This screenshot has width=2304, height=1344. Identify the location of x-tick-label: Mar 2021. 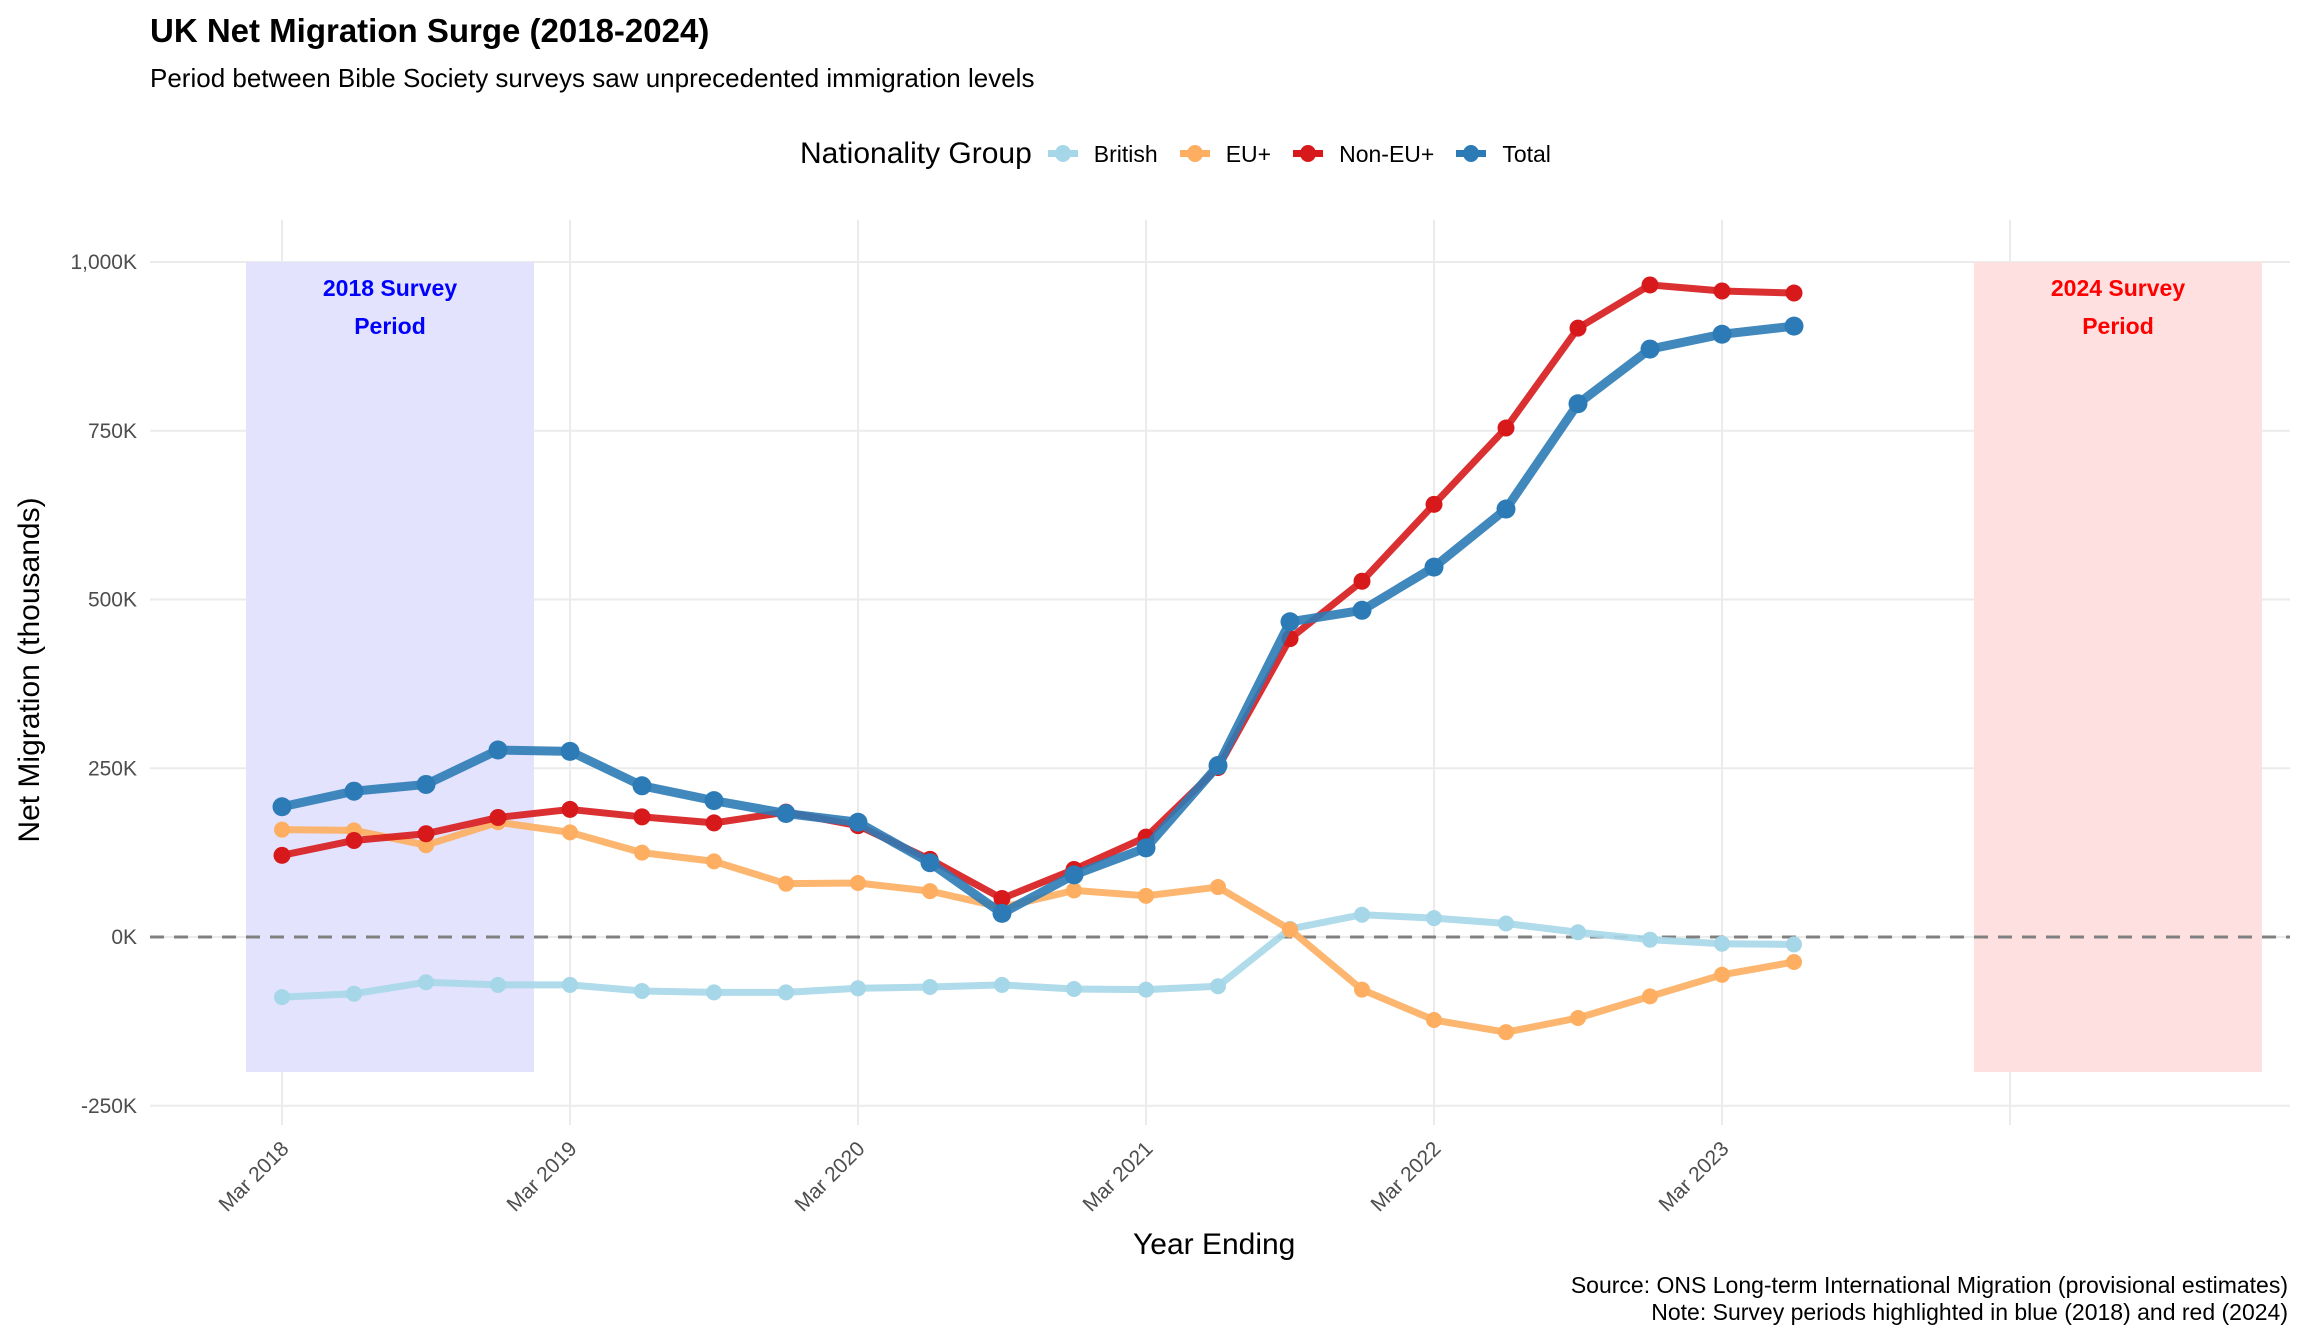
(1118, 1176).